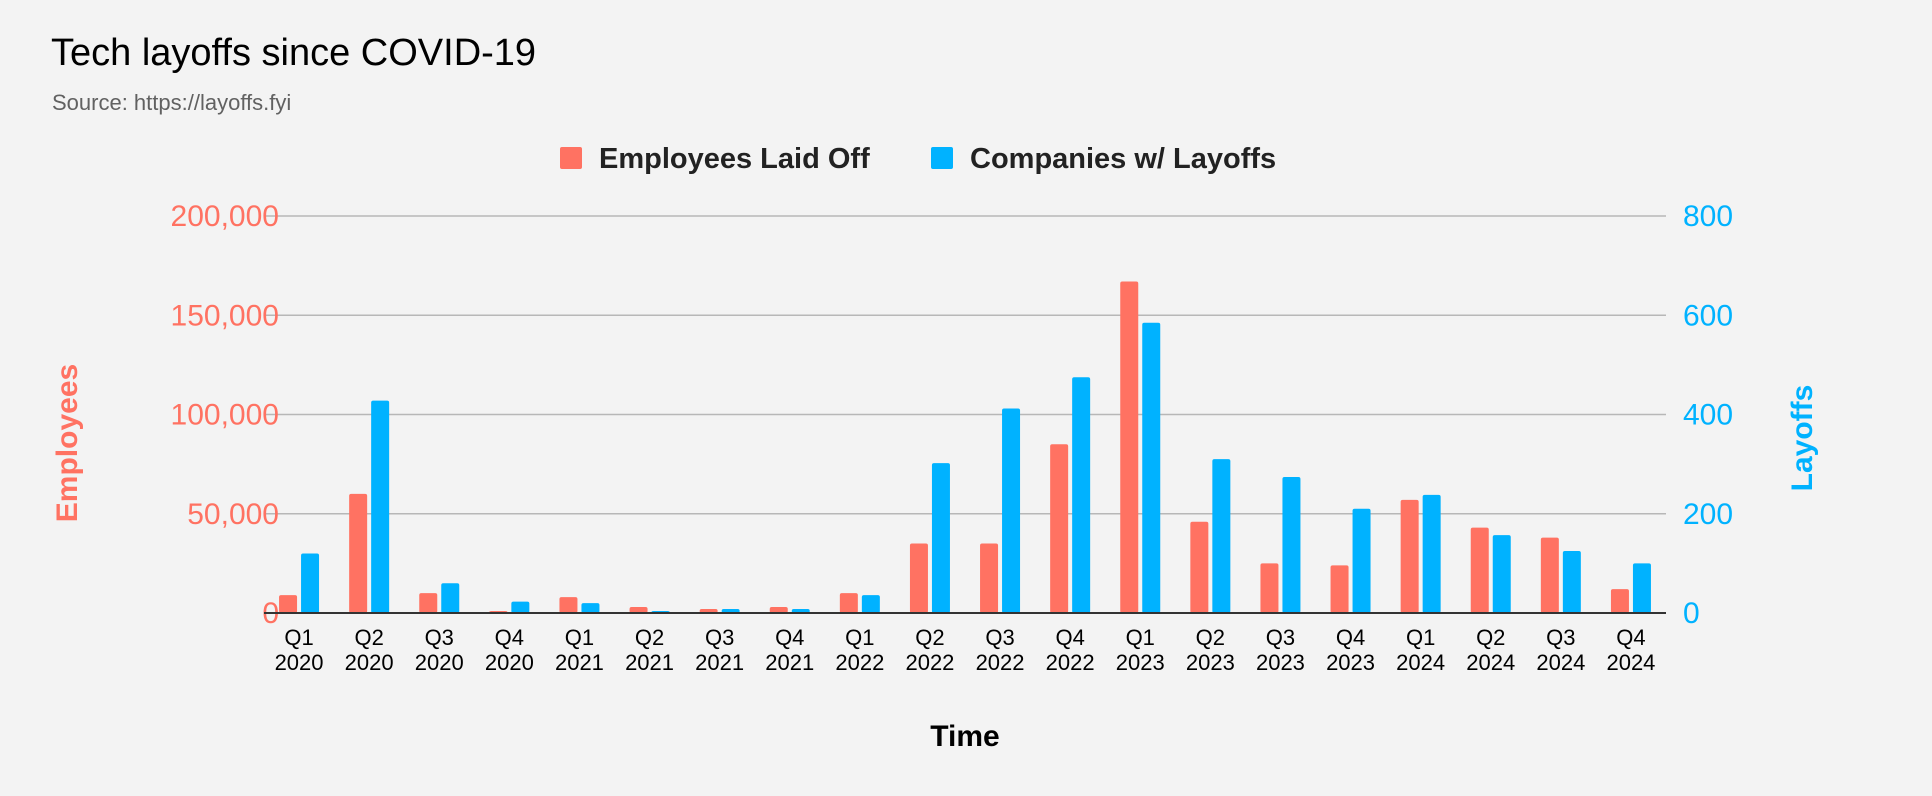 The image size is (1932, 796). Describe the element at coordinates (1802, 438) in the screenshot. I see `right-axis-title: Layoffs` at that location.